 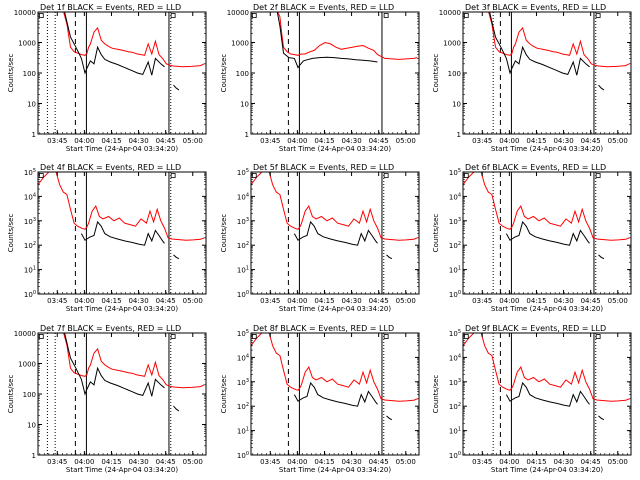 What do you see at coordinates (323, 167) in the screenshot?
I see `panel-title: Det 5f BLACK = Events, RED = LLD` at bounding box center [323, 167].